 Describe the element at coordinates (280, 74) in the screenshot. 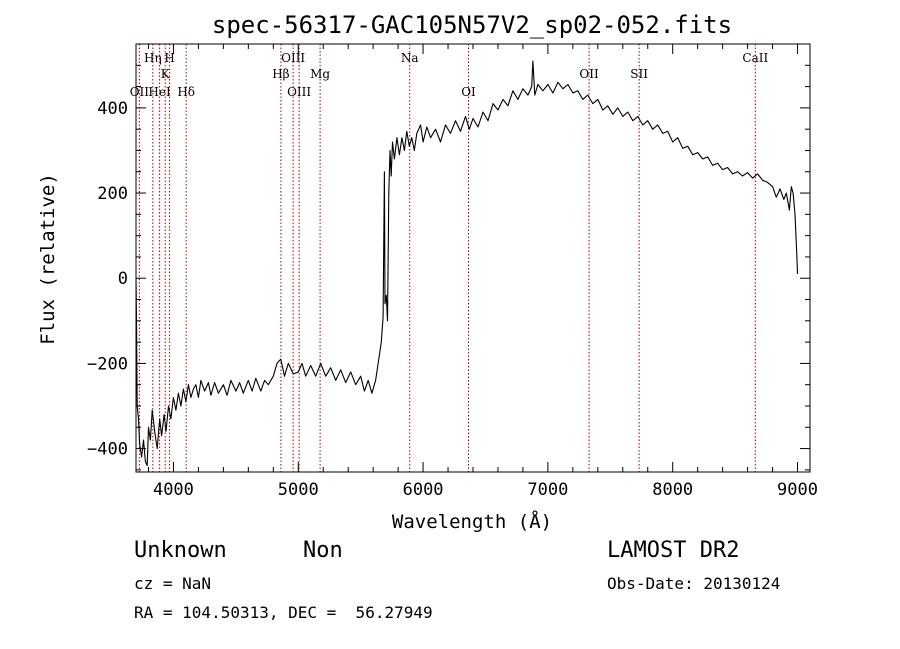

I see `marker-label: Hβ` at that location.